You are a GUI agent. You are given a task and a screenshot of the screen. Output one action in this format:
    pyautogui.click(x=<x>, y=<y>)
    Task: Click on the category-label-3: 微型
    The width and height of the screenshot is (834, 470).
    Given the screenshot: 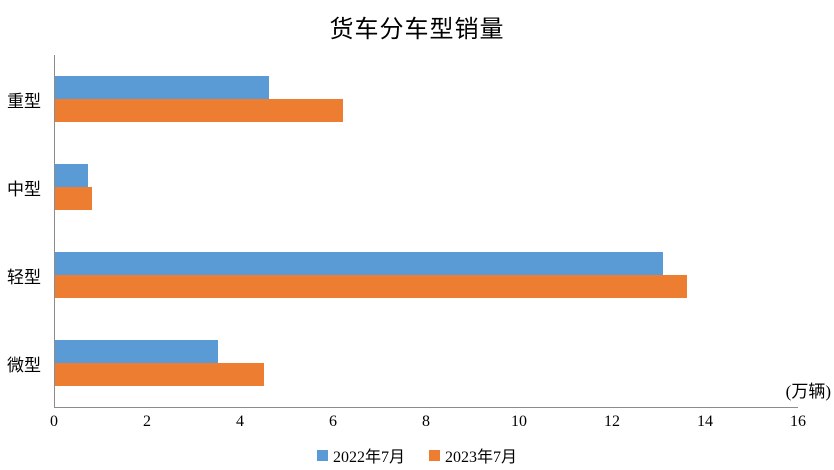 What is the action you would take?
    pyautogui.click(x=24, y=366)
    